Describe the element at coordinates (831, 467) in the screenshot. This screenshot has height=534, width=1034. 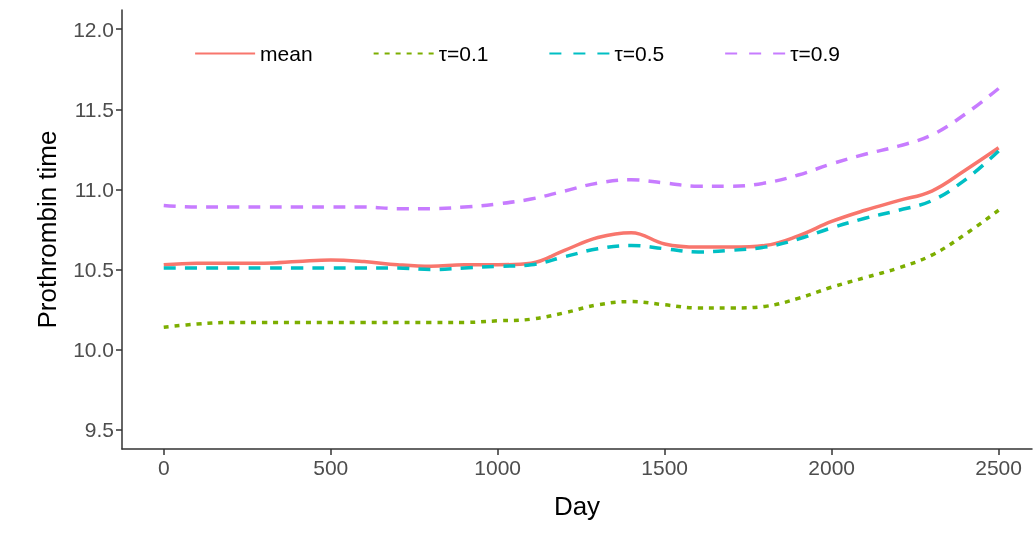
I see `x-tick-label: 2000` at that location.